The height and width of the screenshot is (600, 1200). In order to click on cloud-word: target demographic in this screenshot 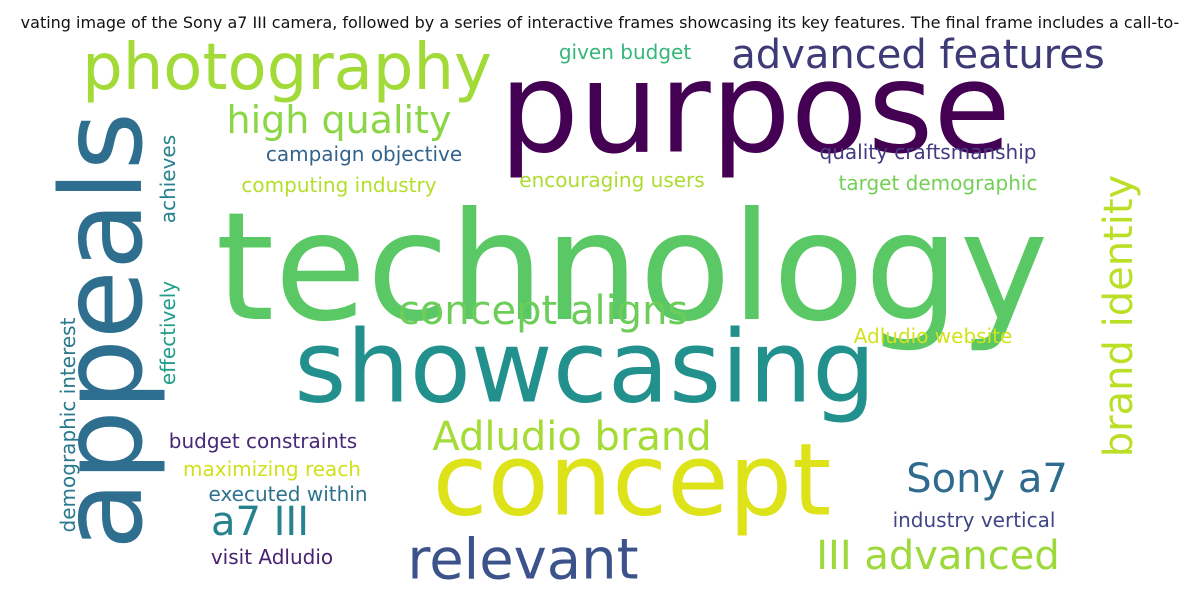, I will do `click(938, 183)`.